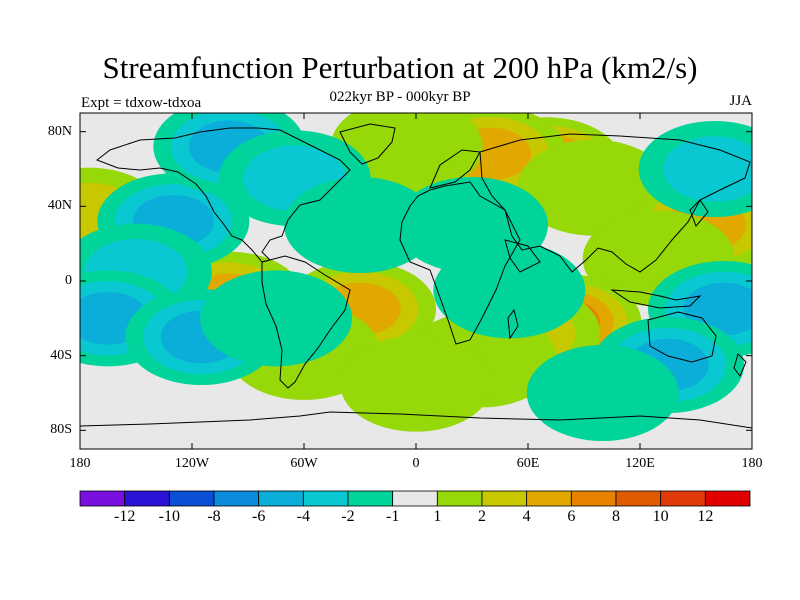  What do you see at coordinates (400, 97) in the screenshot?
I see `chart-subtitle: 022kyr BP - 000kyr BP` at bounding box center [400, 97].